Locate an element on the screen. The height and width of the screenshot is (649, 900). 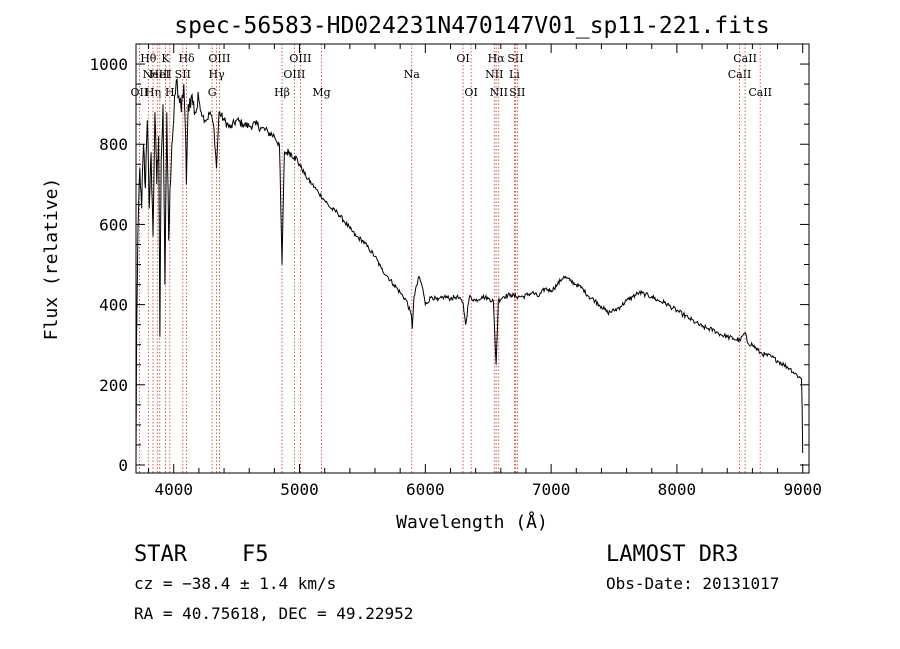
object-subclass: F5 is located at coordinates (255, 554).